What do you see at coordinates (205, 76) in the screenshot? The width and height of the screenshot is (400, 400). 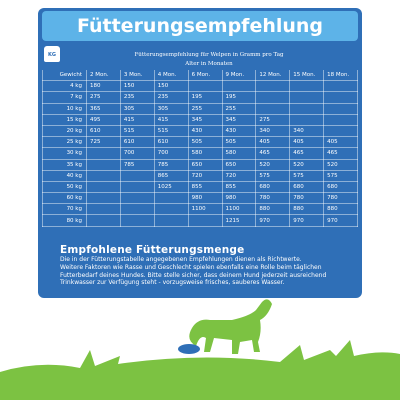 I see `column-header: 6 Mon.` at bounding box center [205, 76].